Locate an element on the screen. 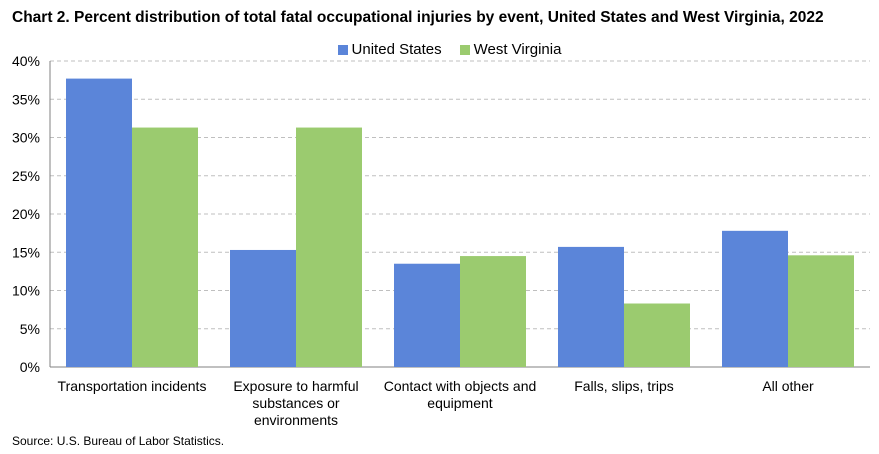 The width and height of the screenshot is (879, 454). y-tick-label: 15% is located at coordinates (26, 252).